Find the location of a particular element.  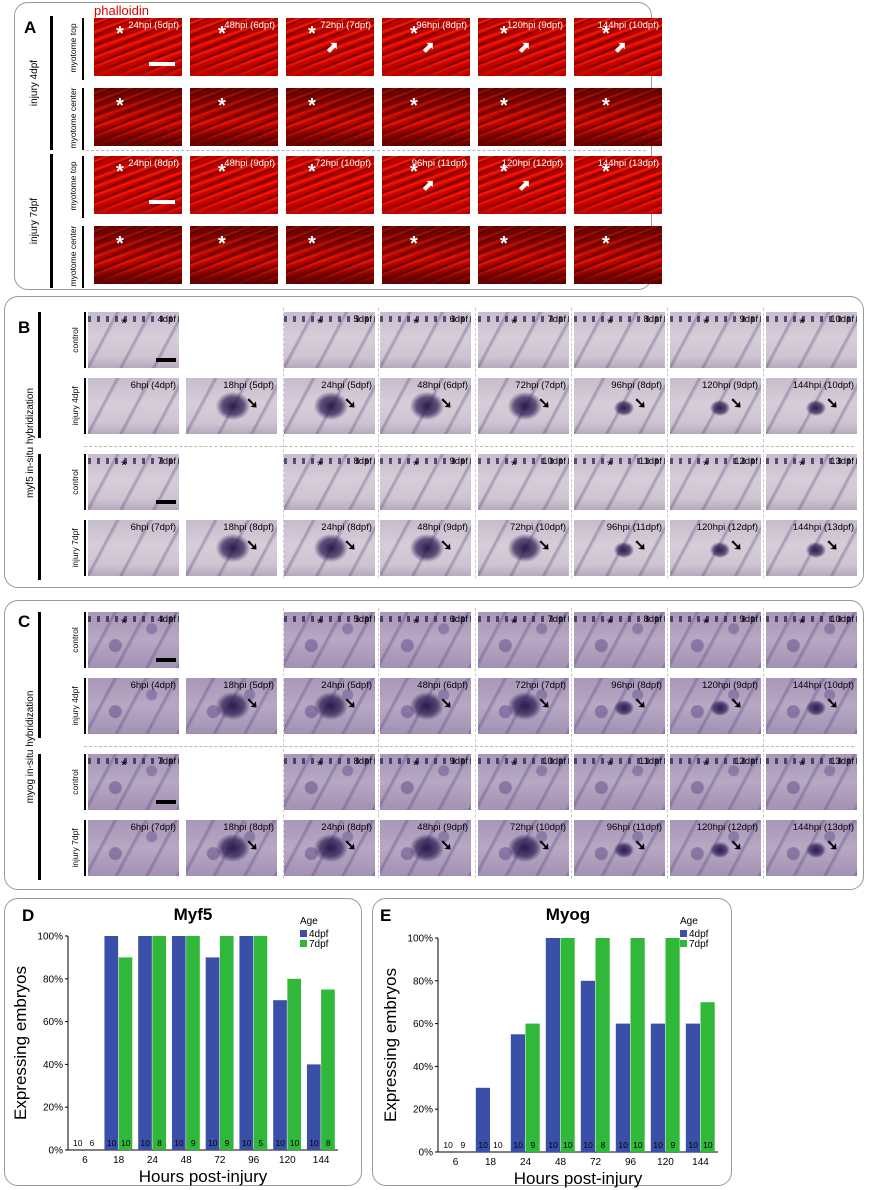

y-axis-label: Expressing embryos is located at coordinates (390, 1045).